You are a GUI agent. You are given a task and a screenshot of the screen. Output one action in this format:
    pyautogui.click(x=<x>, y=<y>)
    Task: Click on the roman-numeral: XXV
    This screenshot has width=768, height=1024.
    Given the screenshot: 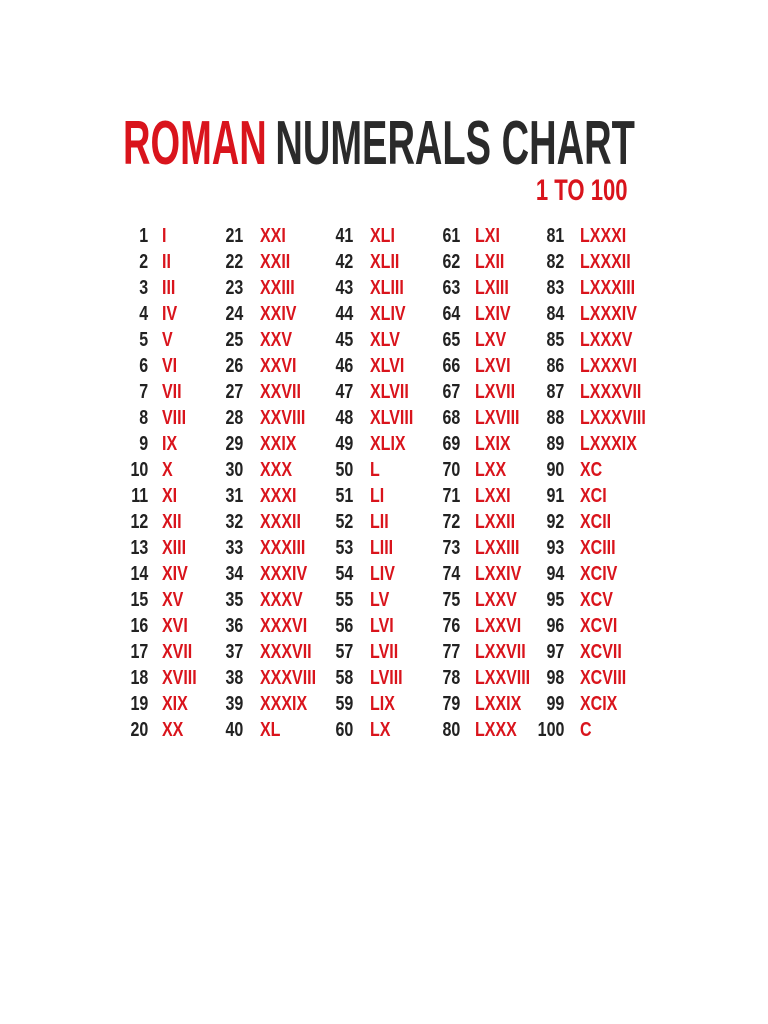 What is the action you would take?
    pyautogui.click(x=276, y=340)
    